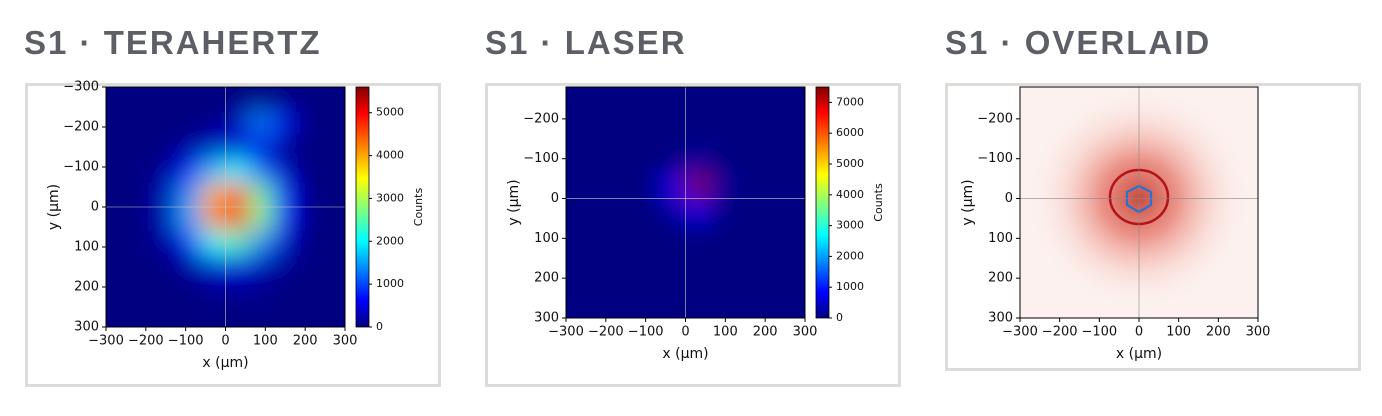 The image size is (1382, 416). What do you see at coordinates (850, 225) in the screenshot?
I see `colorbar-tick-label: 3000` at bounding box center [850, 225].